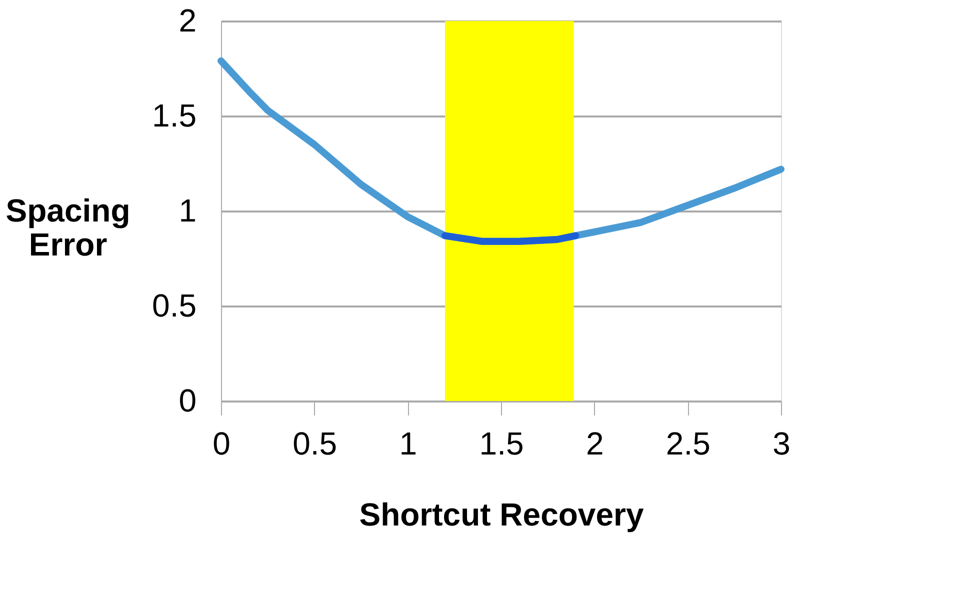 The height and width of the screenshot is (614, 957). What do you see at coordinates (501, 514) in the screenshot?
I see `x-axis-title: Shortcut Recovery` at bounding box center [501, 514].